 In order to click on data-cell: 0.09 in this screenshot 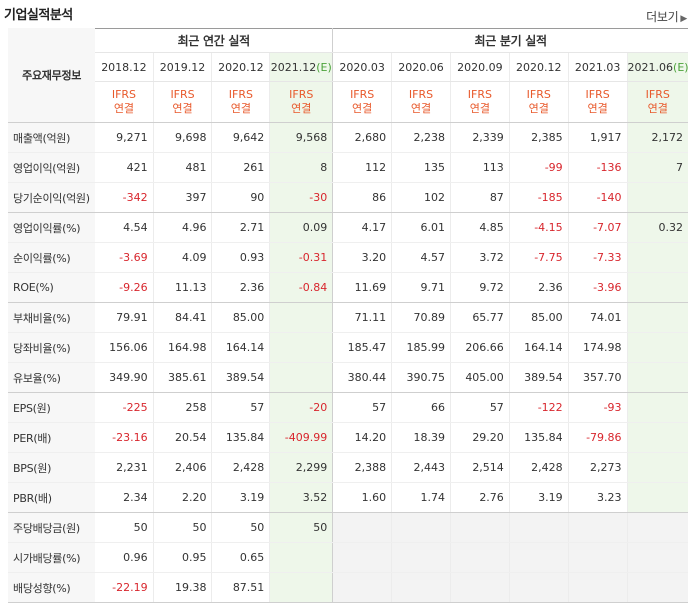, I will do `click(301, 227)`.